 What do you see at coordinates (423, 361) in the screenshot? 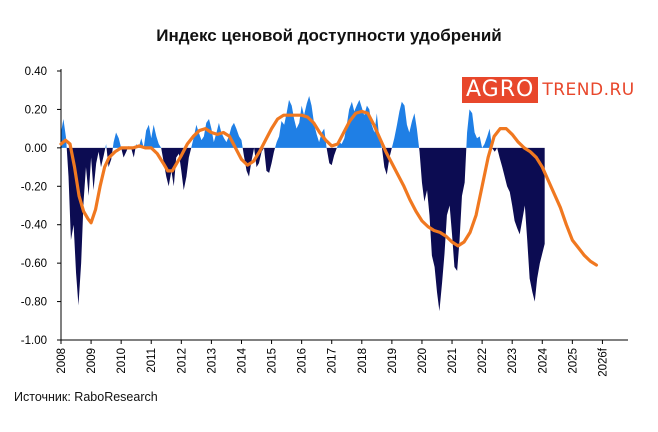
I see `x-tick-label: 2020` at bounding box center [423, 361].